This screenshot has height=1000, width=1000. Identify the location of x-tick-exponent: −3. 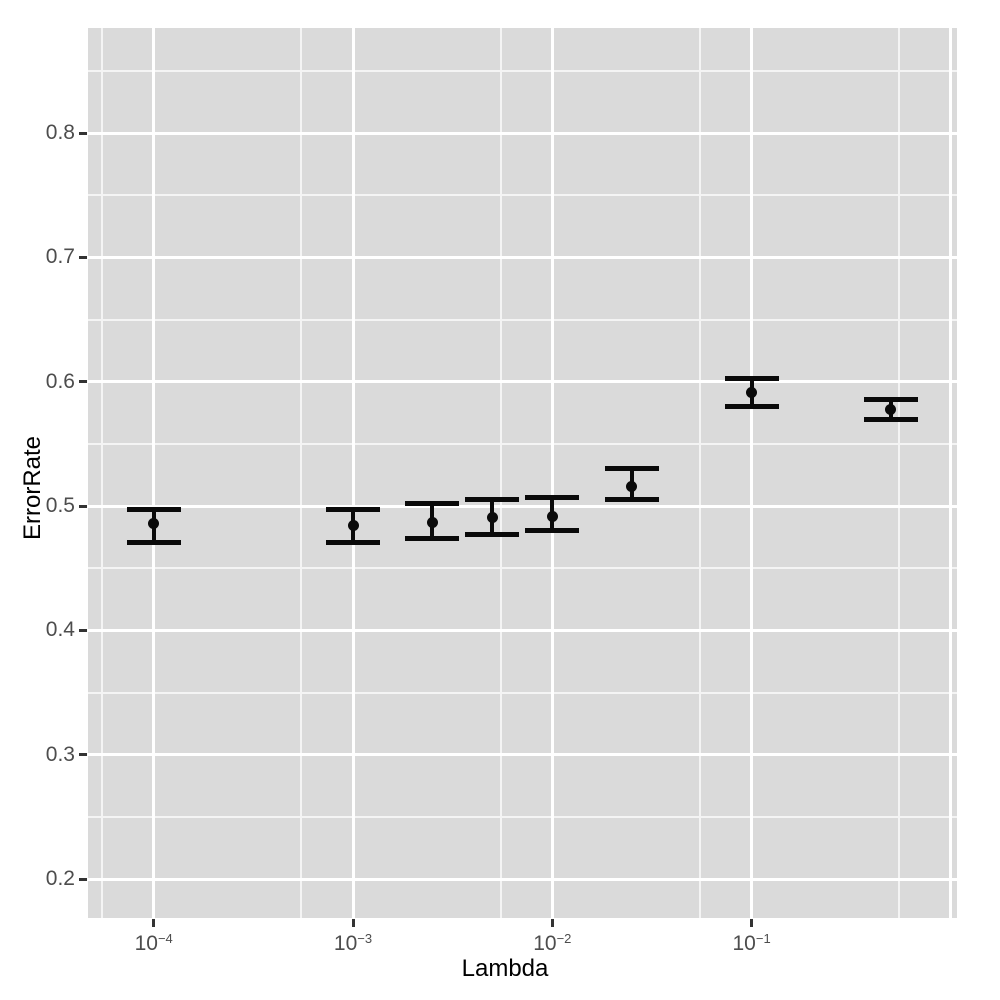
(365, 938).